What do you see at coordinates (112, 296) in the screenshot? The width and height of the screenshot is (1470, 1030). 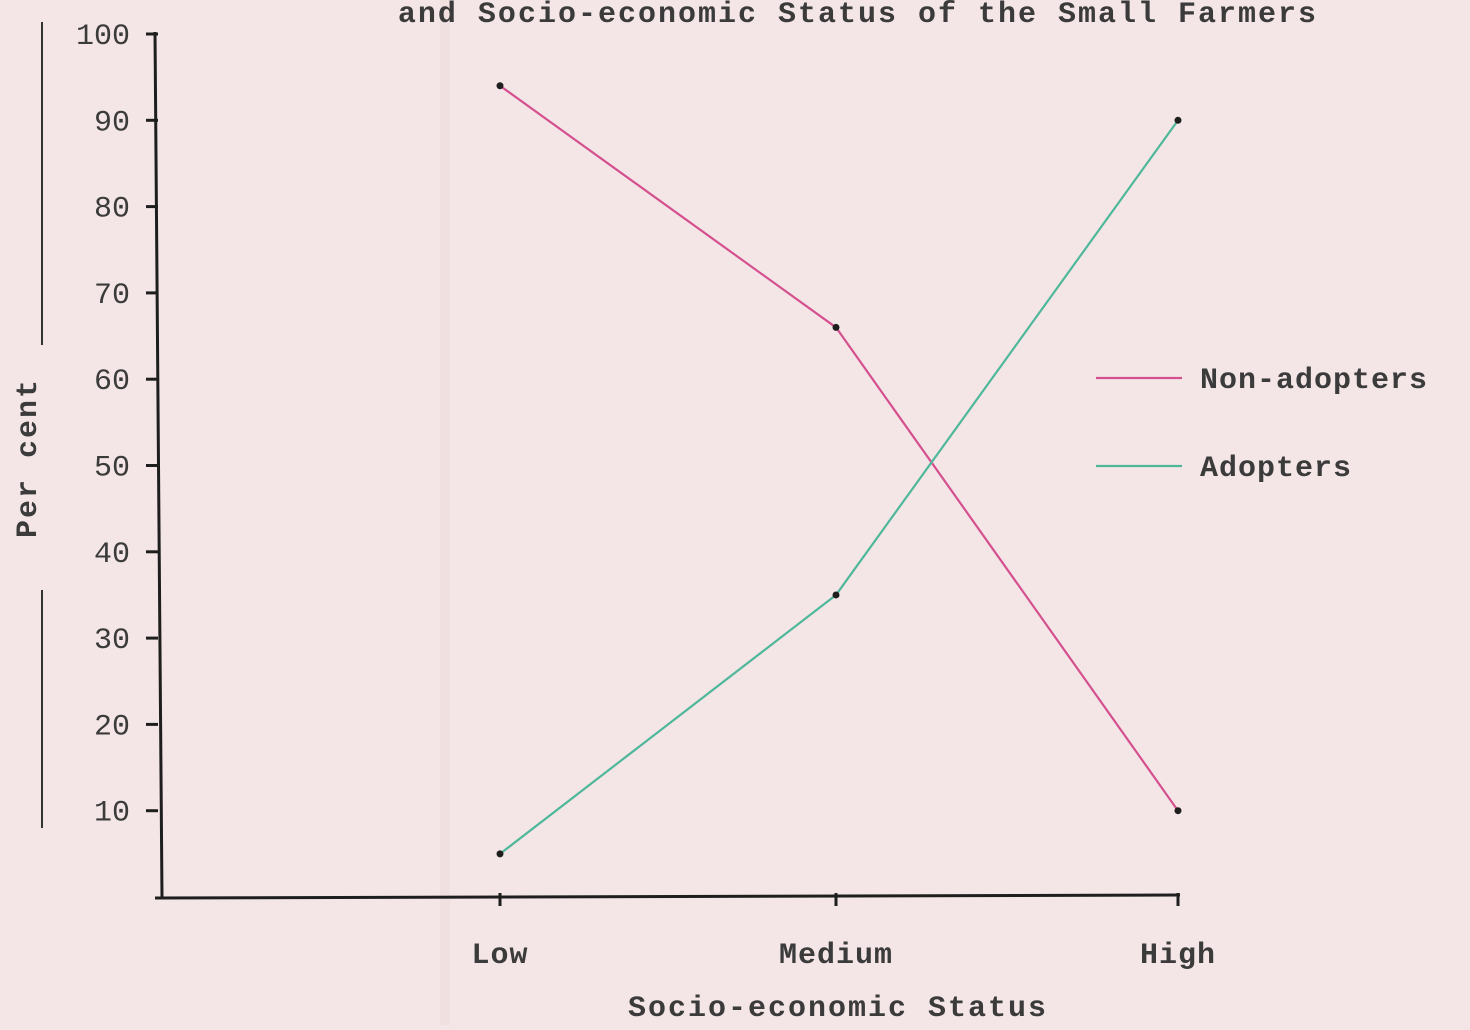 I see `y-tick-label: 70` at bounding box center [112, 296].